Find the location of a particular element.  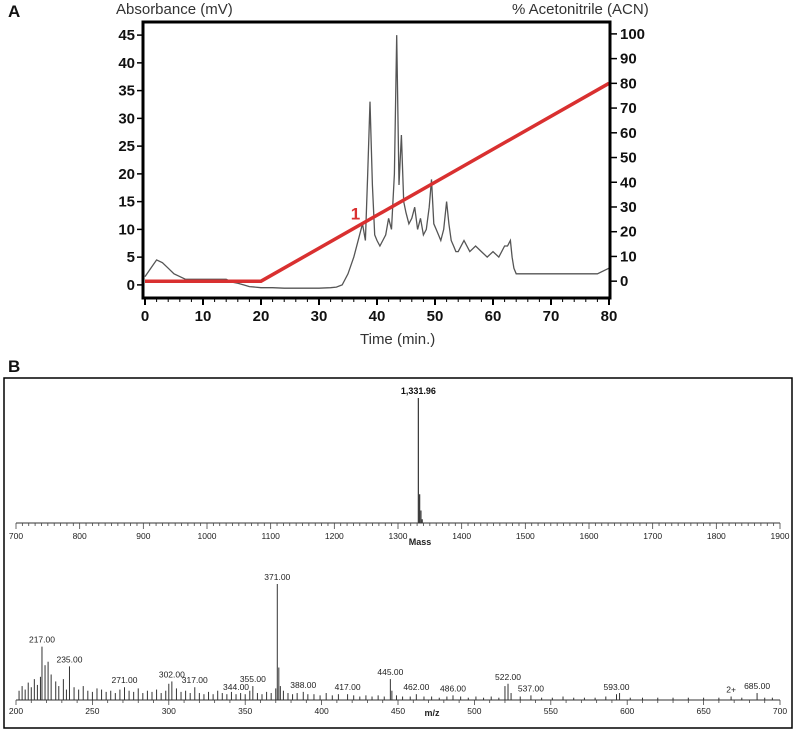

mz-peak-label: 417.00 is located at coordinates (348, 687).